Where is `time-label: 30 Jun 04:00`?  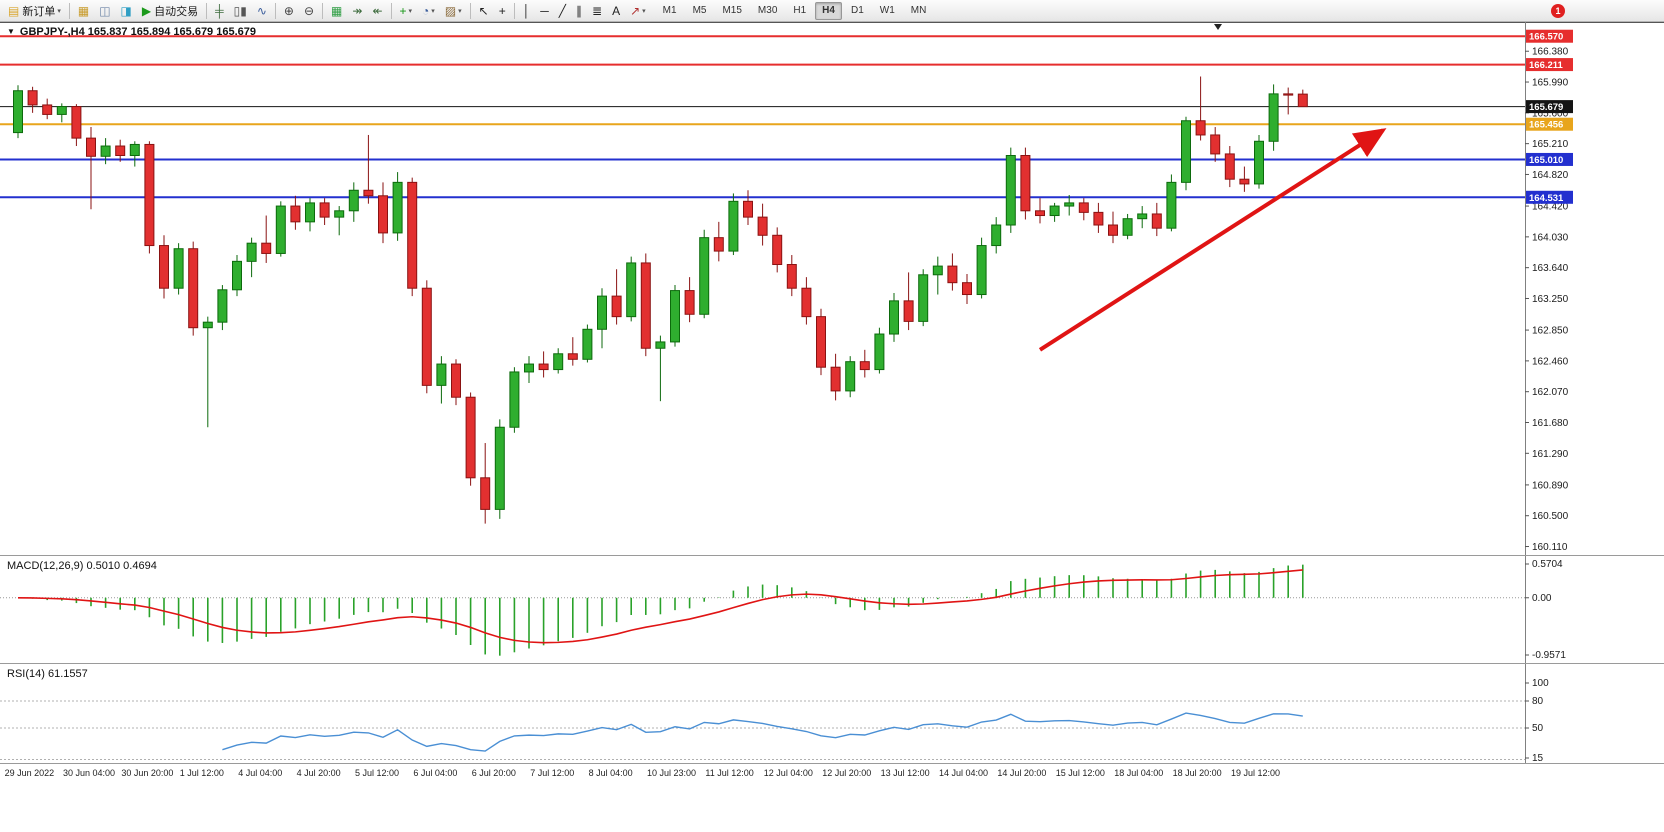
time-label: 30 Jun 04:00 is located at coordinates (89, 773).